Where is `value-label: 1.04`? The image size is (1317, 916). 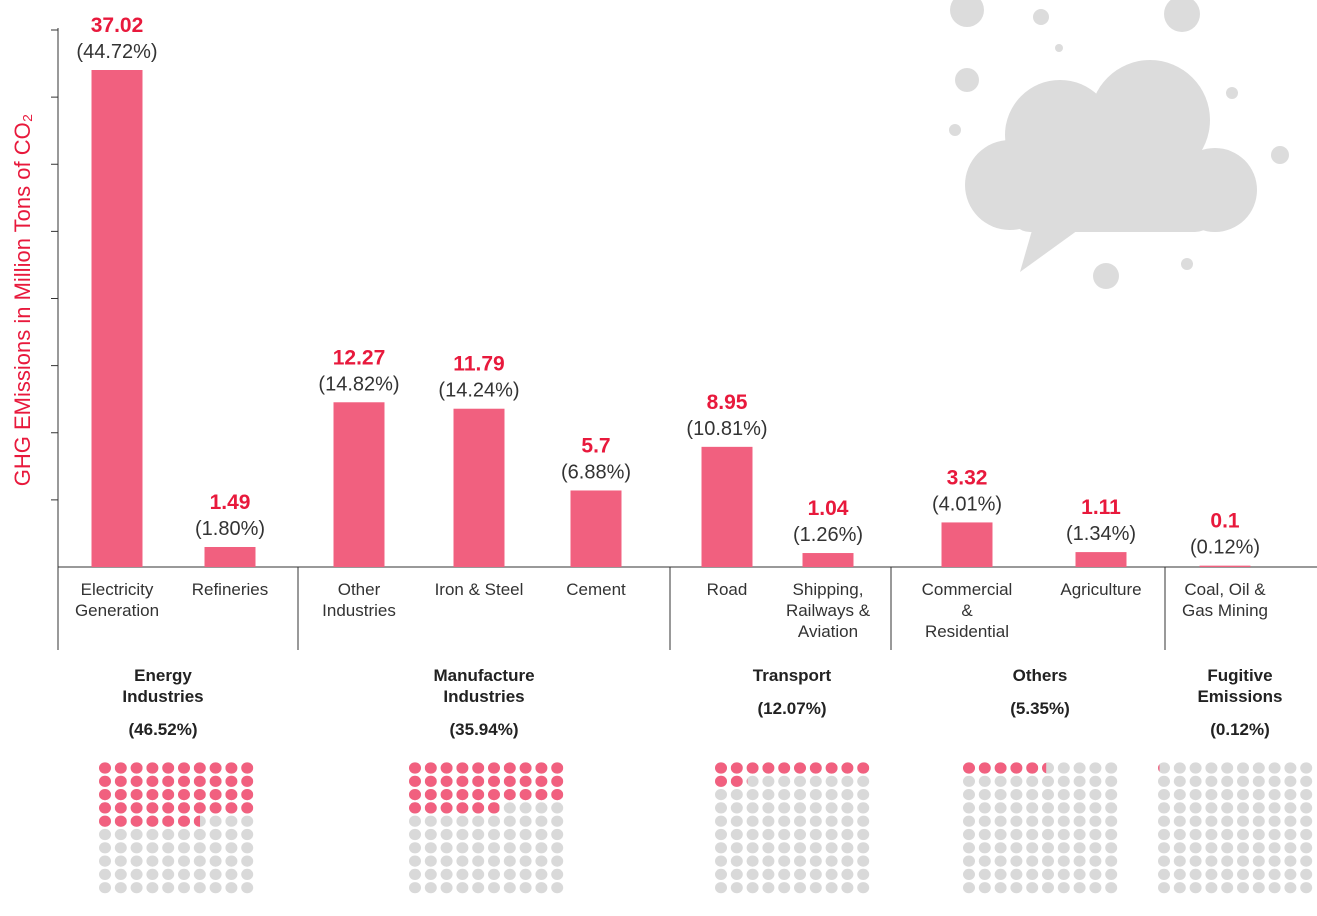 value-label: 1.04 is located at coordinates (828, 508).